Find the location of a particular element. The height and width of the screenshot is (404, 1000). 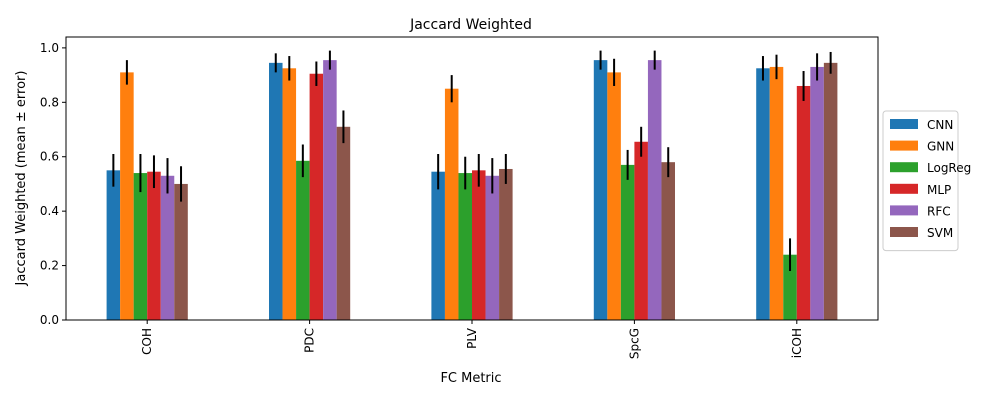

legend-label-cnn: CNN is located at coordinates (940, 125).